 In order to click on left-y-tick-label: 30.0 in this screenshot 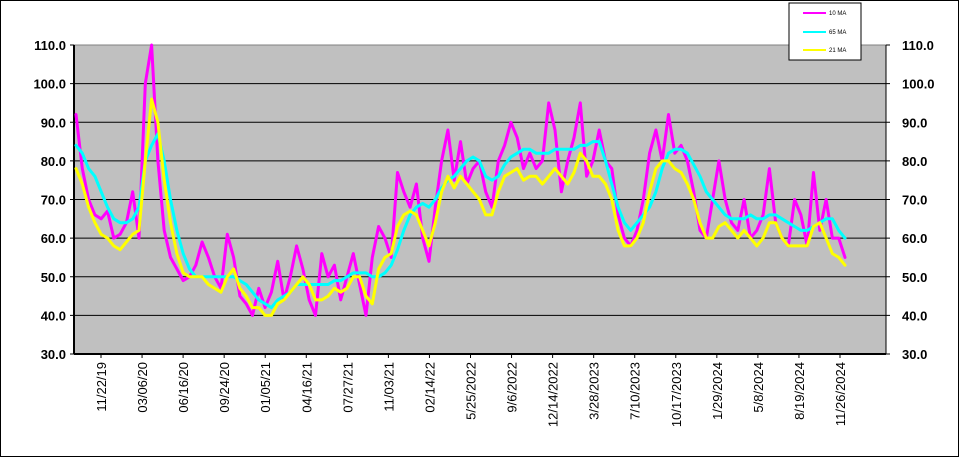, I will do `click(53, 354)`.